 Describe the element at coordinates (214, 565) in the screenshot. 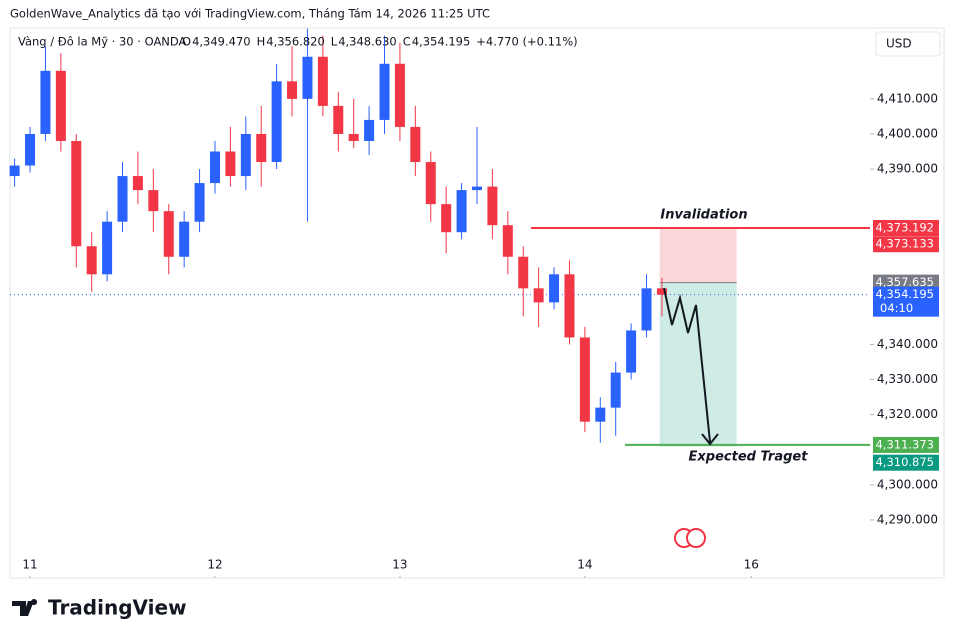

I see `x-tick-label: 12` at that location.